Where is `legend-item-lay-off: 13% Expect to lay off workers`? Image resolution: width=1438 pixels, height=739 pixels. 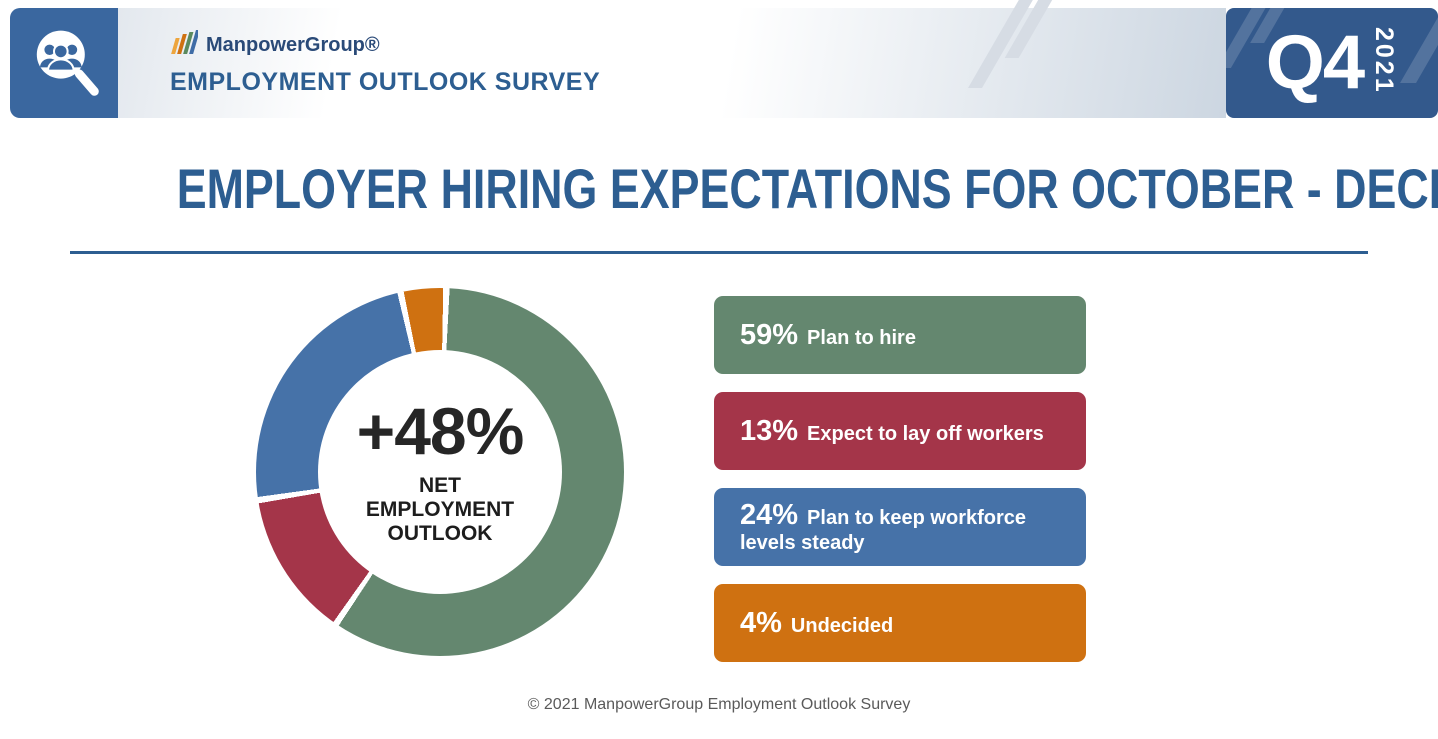 legend-item-lay-off: 13% Expect to lay off workers is located at coordinates (900, 430).